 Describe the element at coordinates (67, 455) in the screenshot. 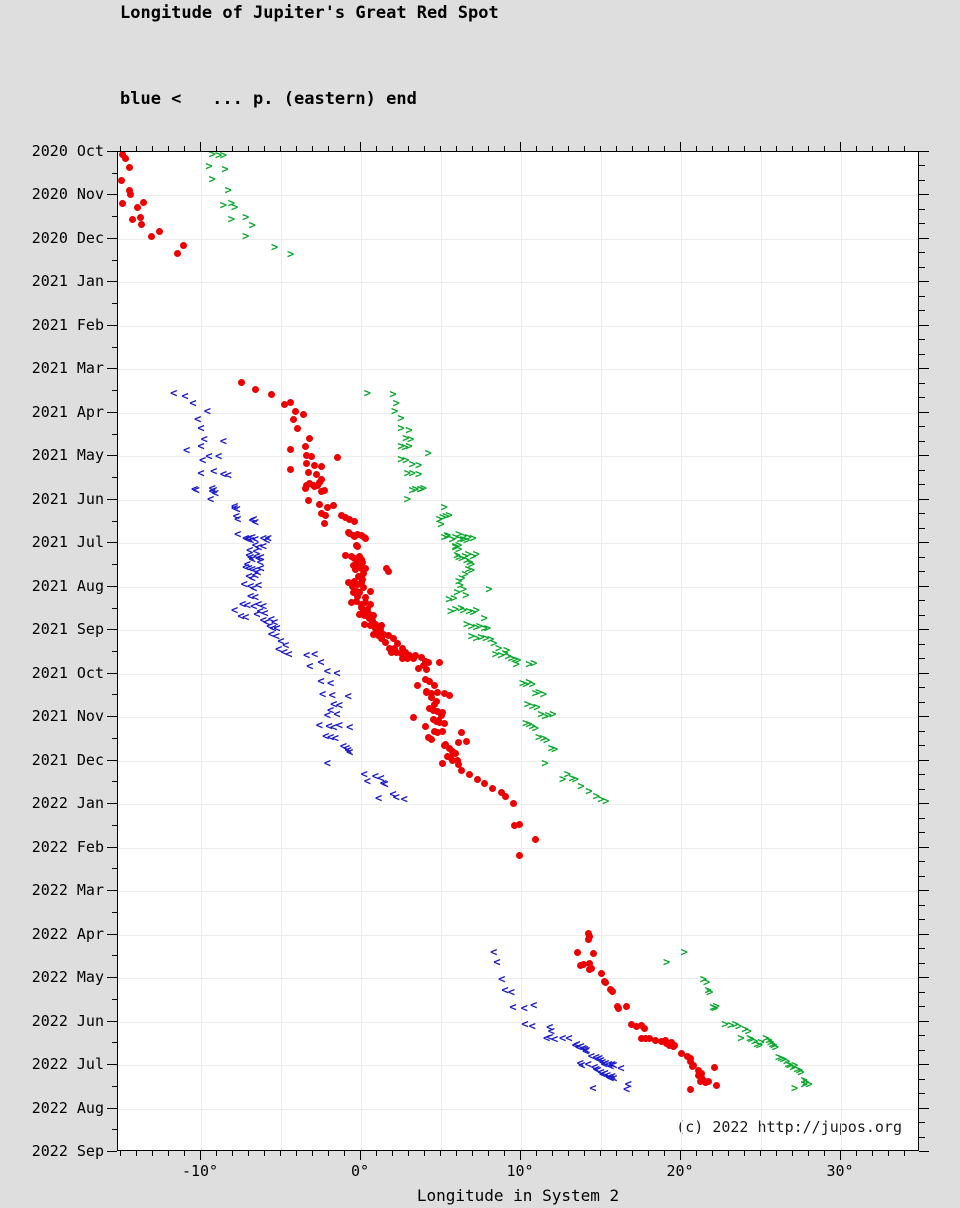

I see `y-axis-label: 2021 May` at that location.